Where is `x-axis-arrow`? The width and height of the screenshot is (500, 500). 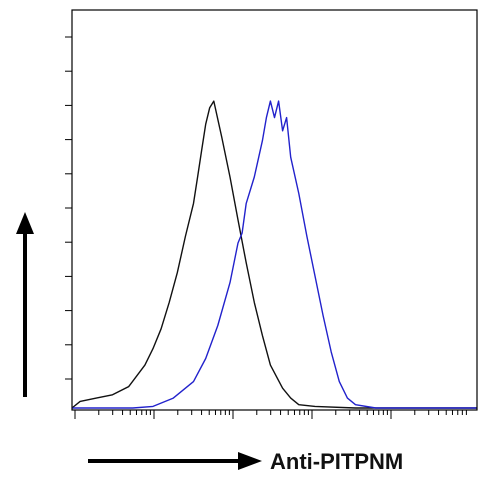 x-axis-arrow is located at coordinates (175, 461).